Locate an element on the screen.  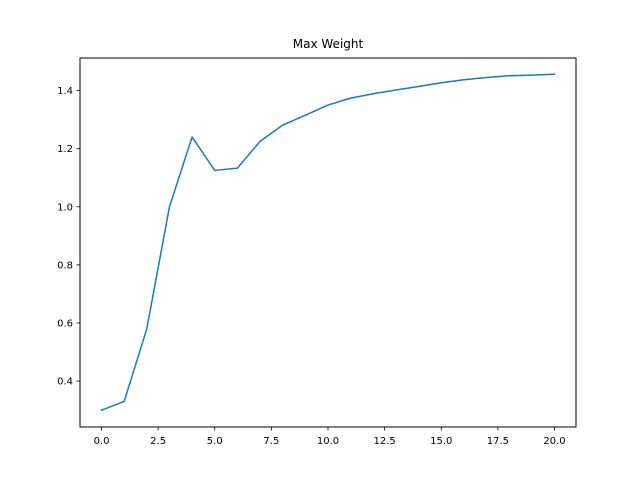
x-tick-label: 5.0 is located at coordinates (215, 441).